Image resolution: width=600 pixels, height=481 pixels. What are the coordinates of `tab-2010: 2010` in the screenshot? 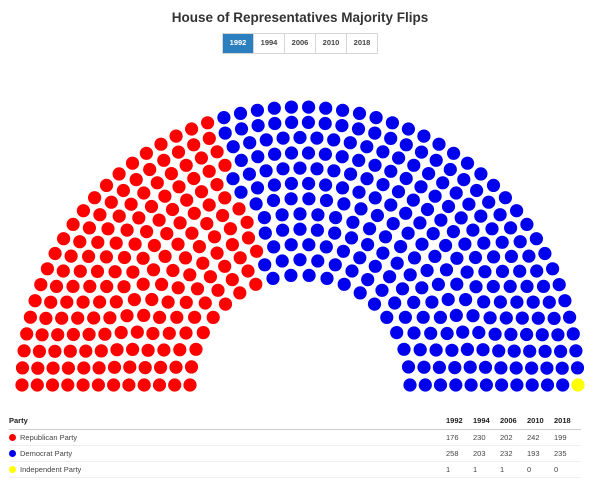 It's located at (330, 43).